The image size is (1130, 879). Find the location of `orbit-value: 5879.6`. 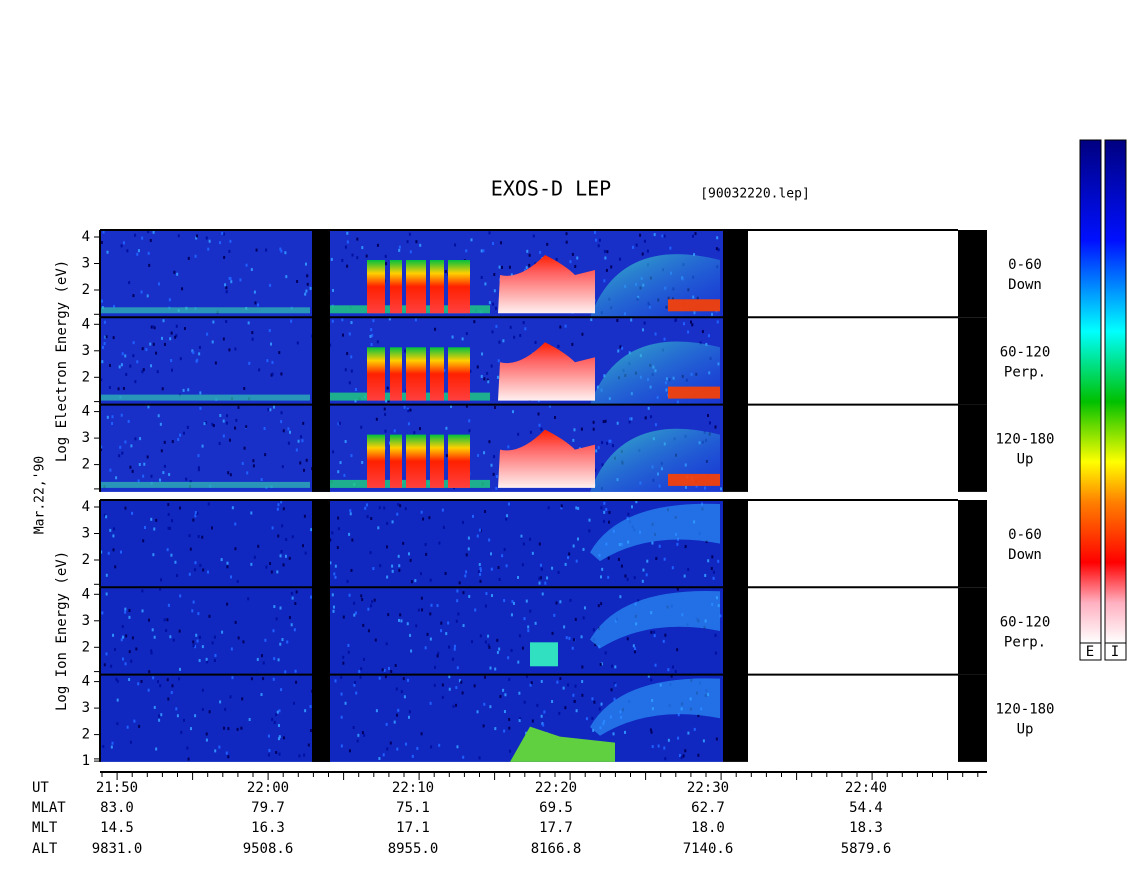

orbit-value: 5879.6 is located at coordinates (866, 849).